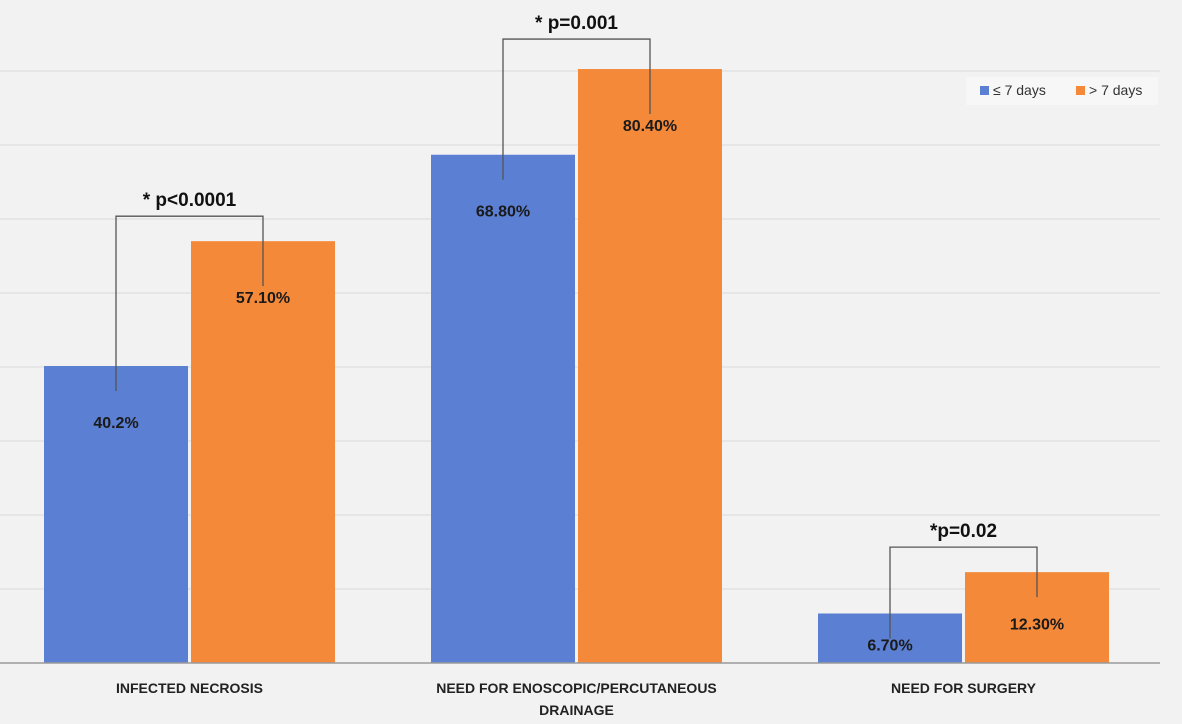 The width and height of the screenshot is (1182, 724). Describe the element at coordinates (503, 212) in the screenshot. I see `data-label: 68.80%` at that location.